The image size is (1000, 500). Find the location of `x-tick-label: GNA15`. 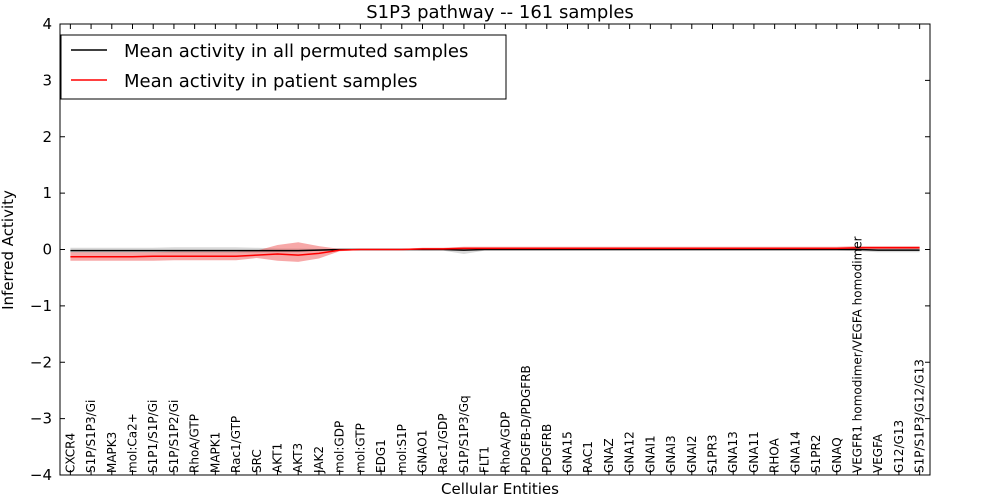

x-tick-label: GNA15 is located at coordinates (568, 452).